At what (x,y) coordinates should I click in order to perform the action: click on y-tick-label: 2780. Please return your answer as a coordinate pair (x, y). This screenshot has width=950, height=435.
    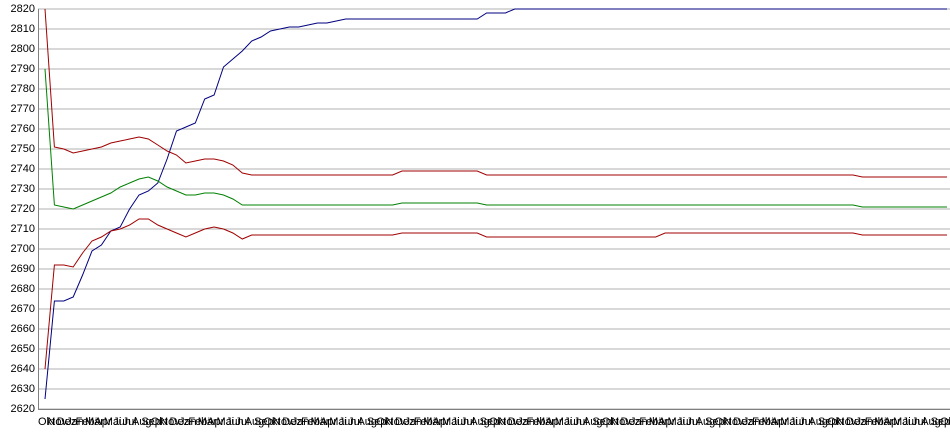
    Looking at the image, I should click on (23, 89).